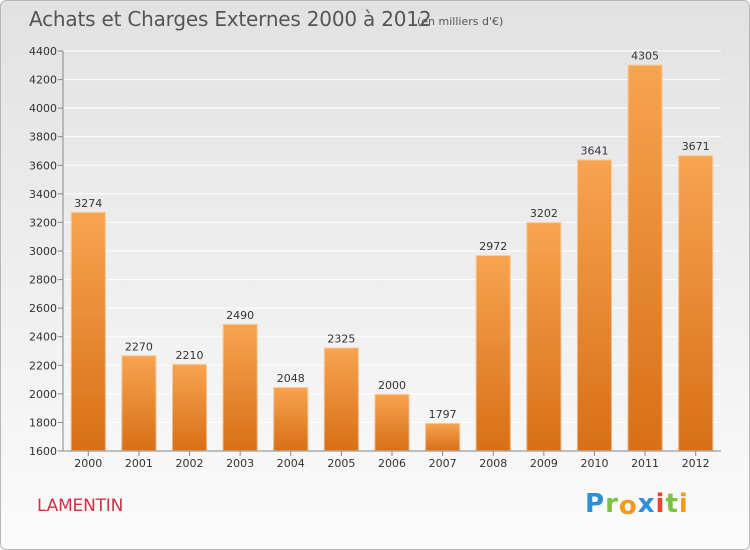  What do you see at coordinates (672, 504) in the screenshot?
I see `logo-letter: t` at bounding box center [672, 504].